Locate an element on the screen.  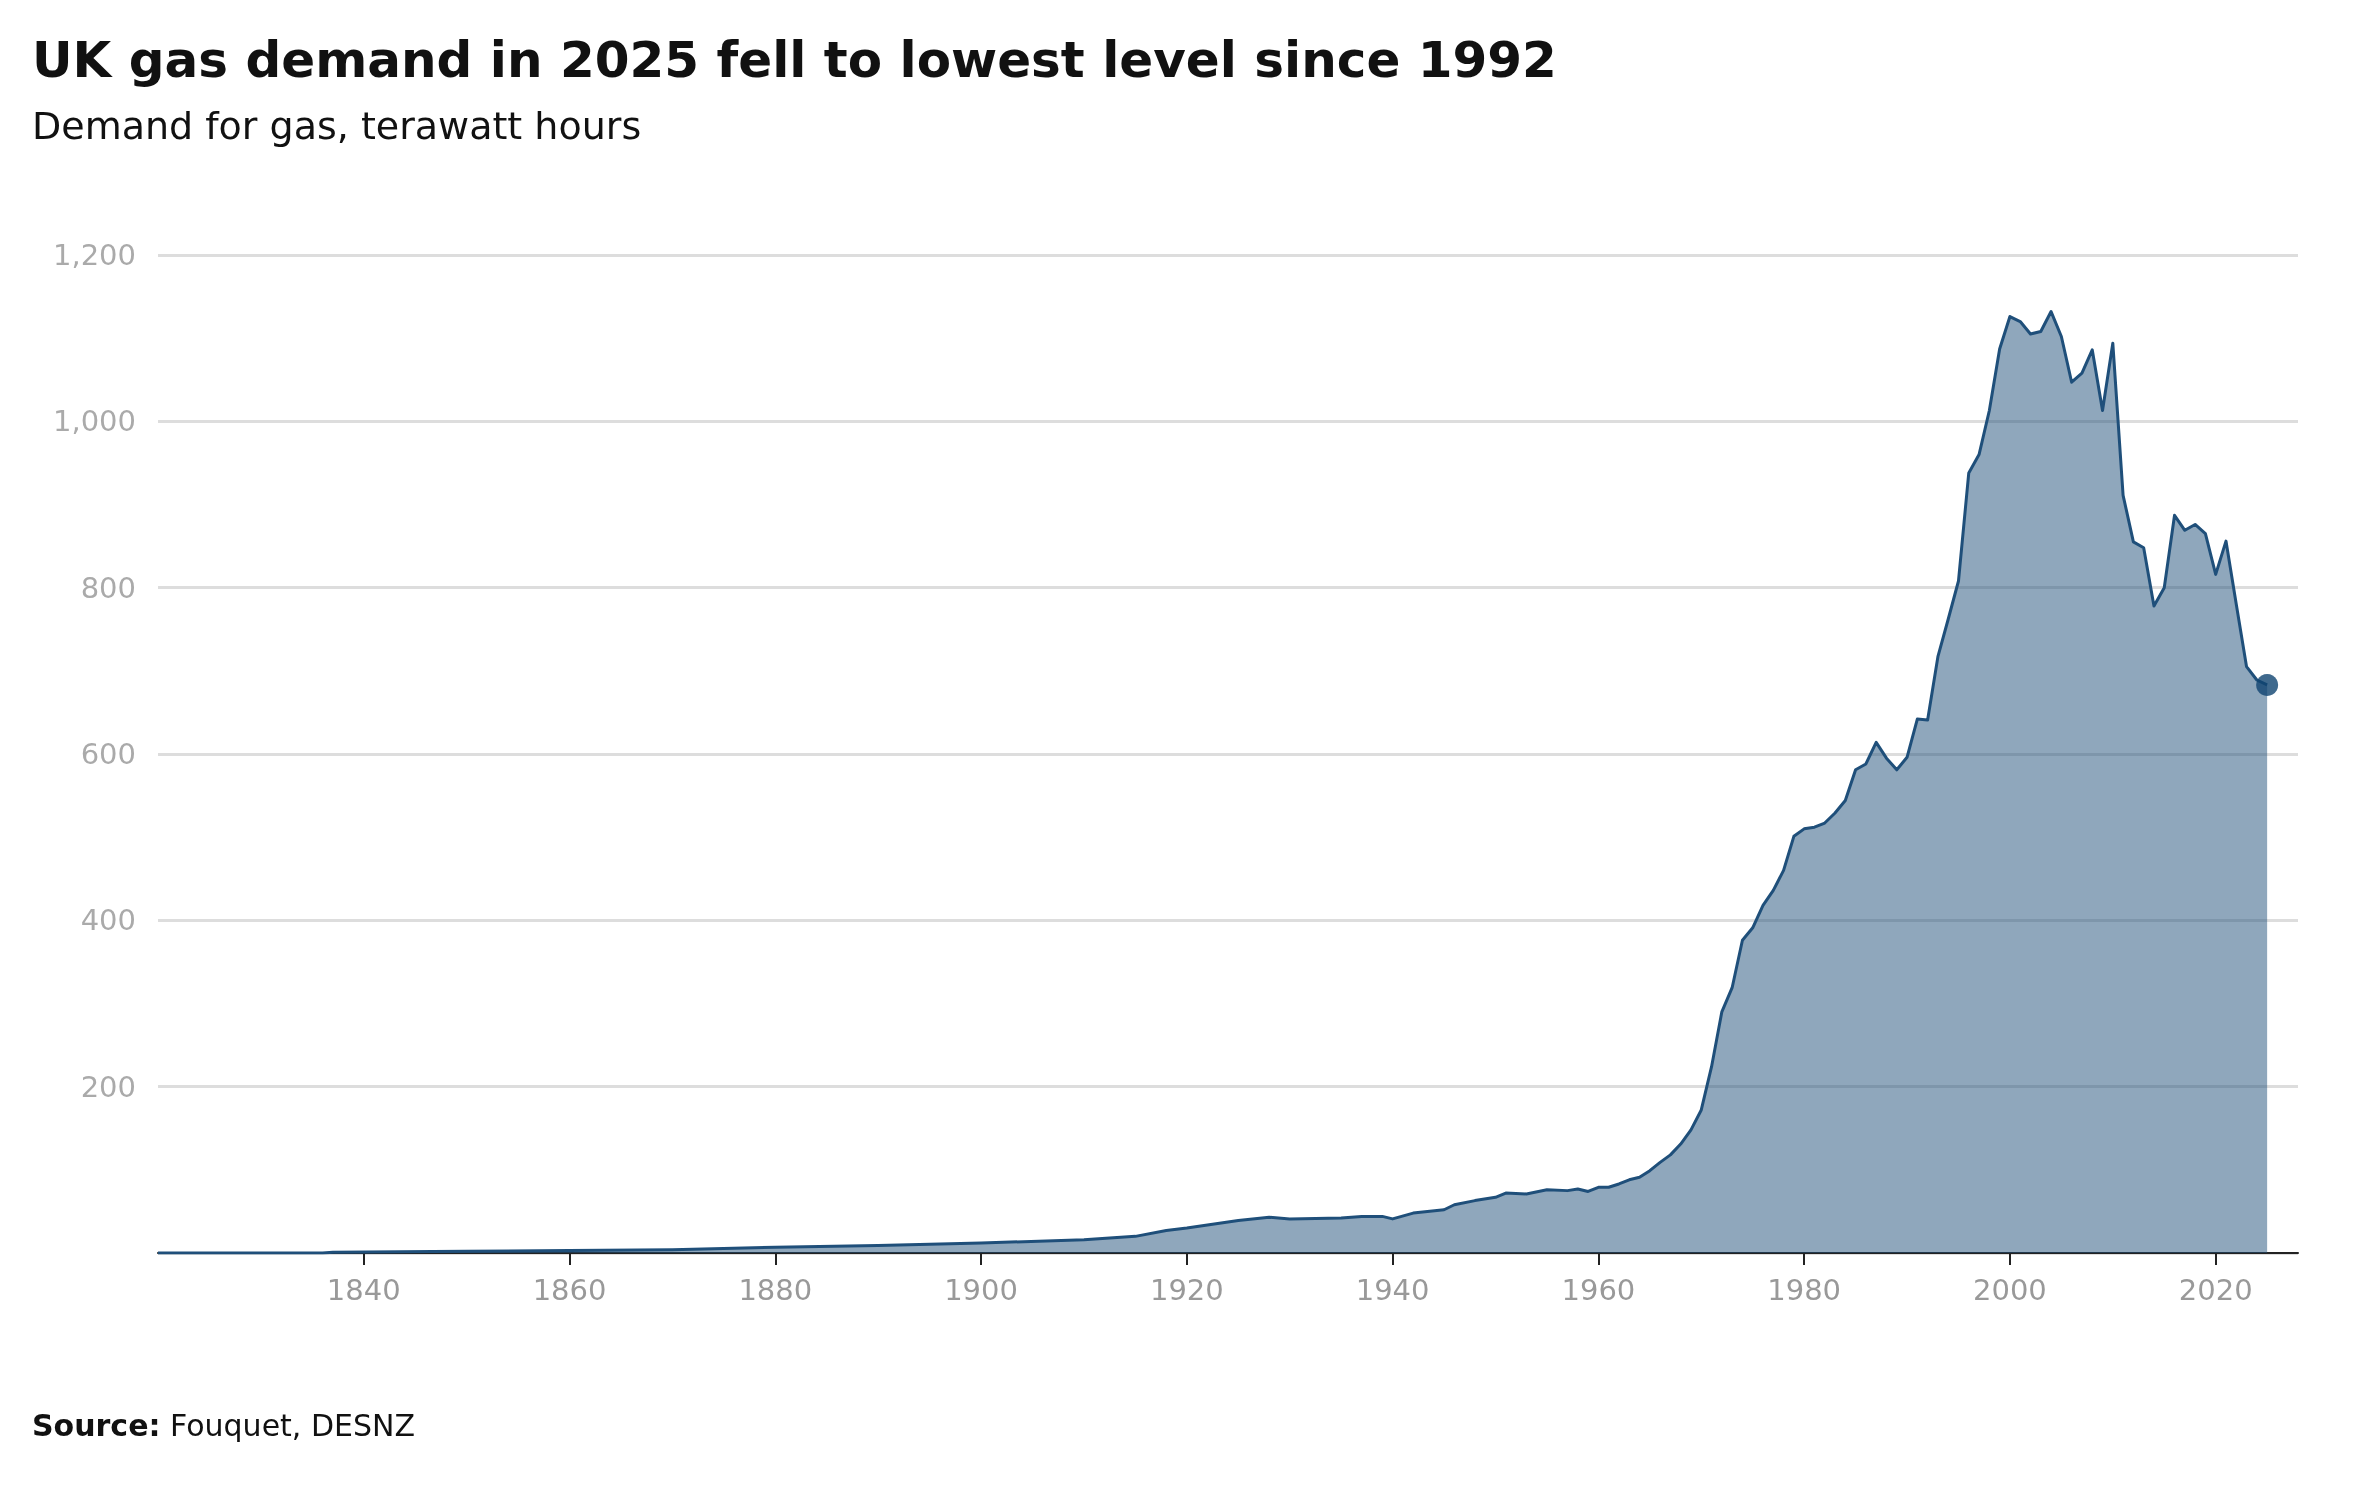
x-tick-label: 1860 is located at coordinates (569, 1289).